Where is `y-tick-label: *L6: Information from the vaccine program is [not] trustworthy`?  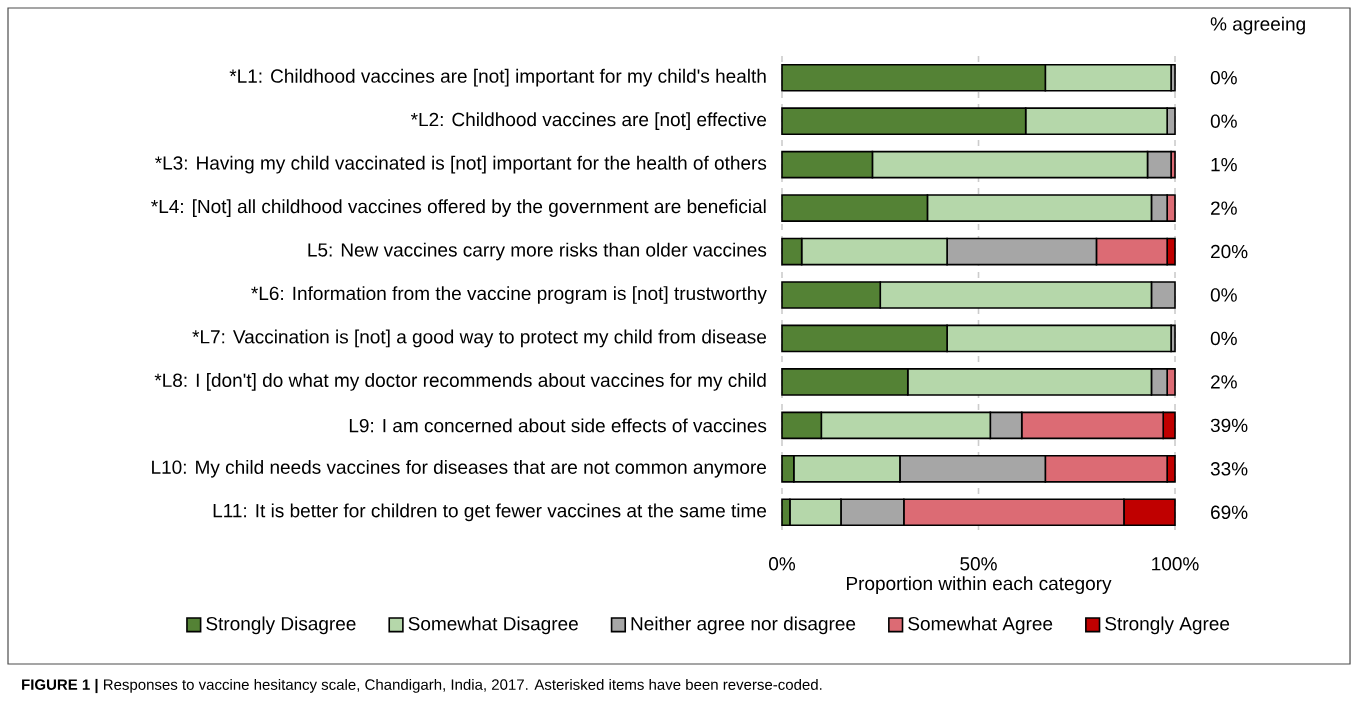 y-tick-label: *L6: Information from the vaccine program is [not] trustworthy is located at coordinates (509, 295).